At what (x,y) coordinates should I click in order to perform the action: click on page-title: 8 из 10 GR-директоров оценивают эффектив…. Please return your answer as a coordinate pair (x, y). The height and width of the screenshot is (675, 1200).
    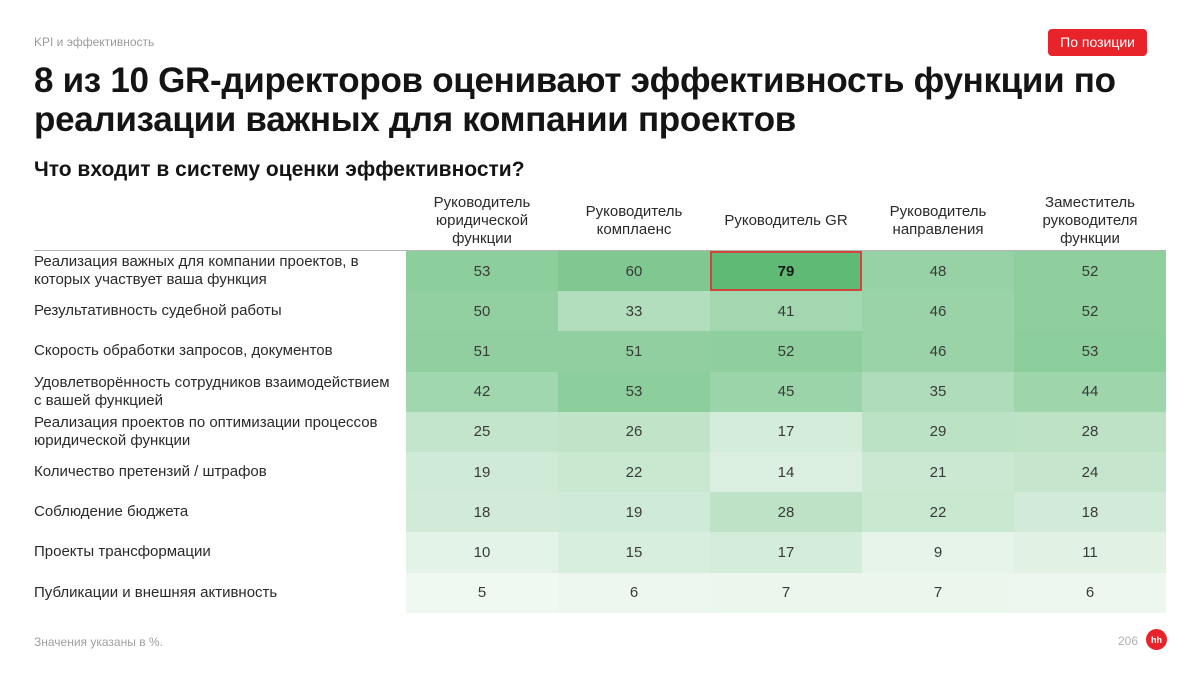
    Looking at the image, I should click on (575, 100).